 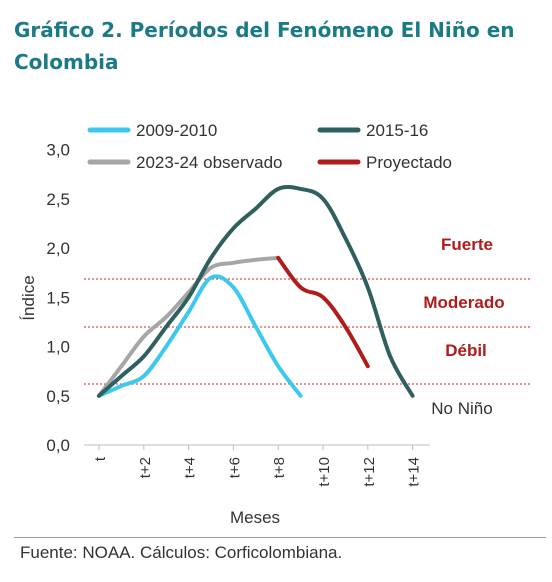 What do you see at coordinates (176, 130) in the screenshot?
I see `legend-label-1: 2009-2010` at bounding box center [176, 130].